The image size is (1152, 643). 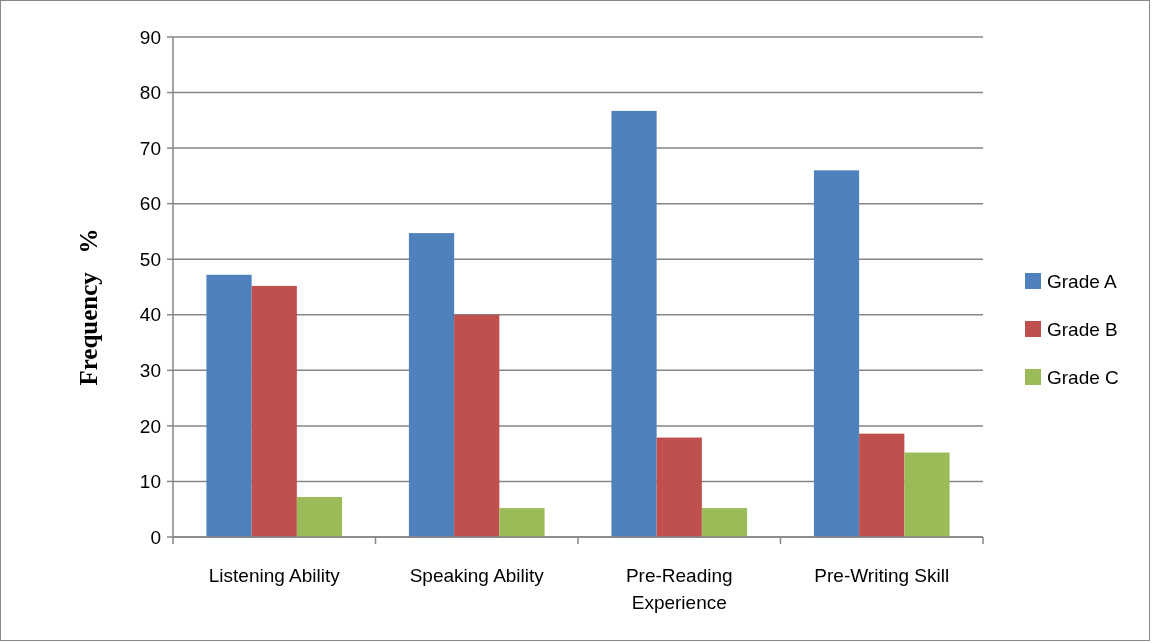 I want to click on legend-label: Grade C, so click(x=1083, y=377).